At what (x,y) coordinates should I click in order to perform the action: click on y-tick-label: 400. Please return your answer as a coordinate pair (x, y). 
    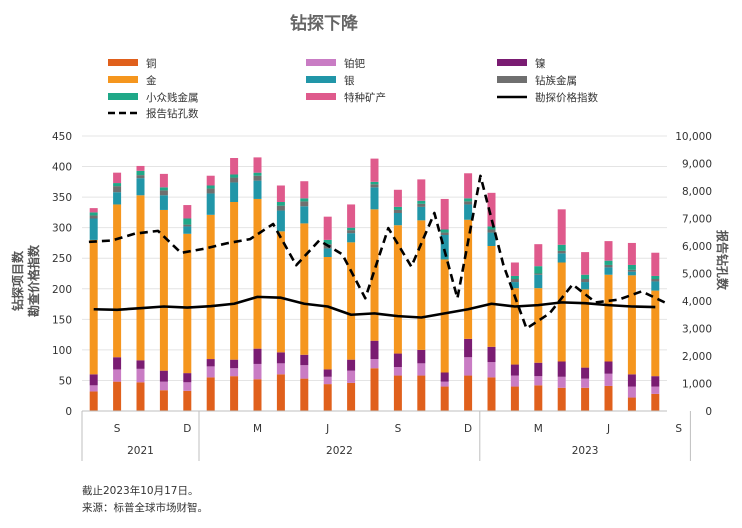
    Looking at the image, I should click on (62, 168).